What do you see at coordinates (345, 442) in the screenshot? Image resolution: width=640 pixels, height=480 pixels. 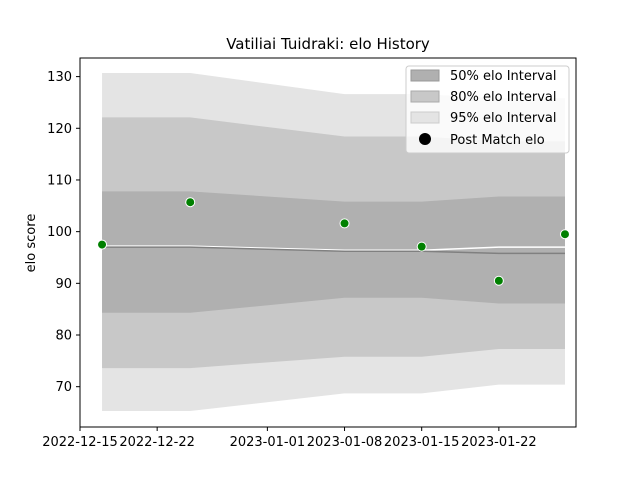 I see `x-tick-label: 2023-01-08` at bounding box center [345, 442].